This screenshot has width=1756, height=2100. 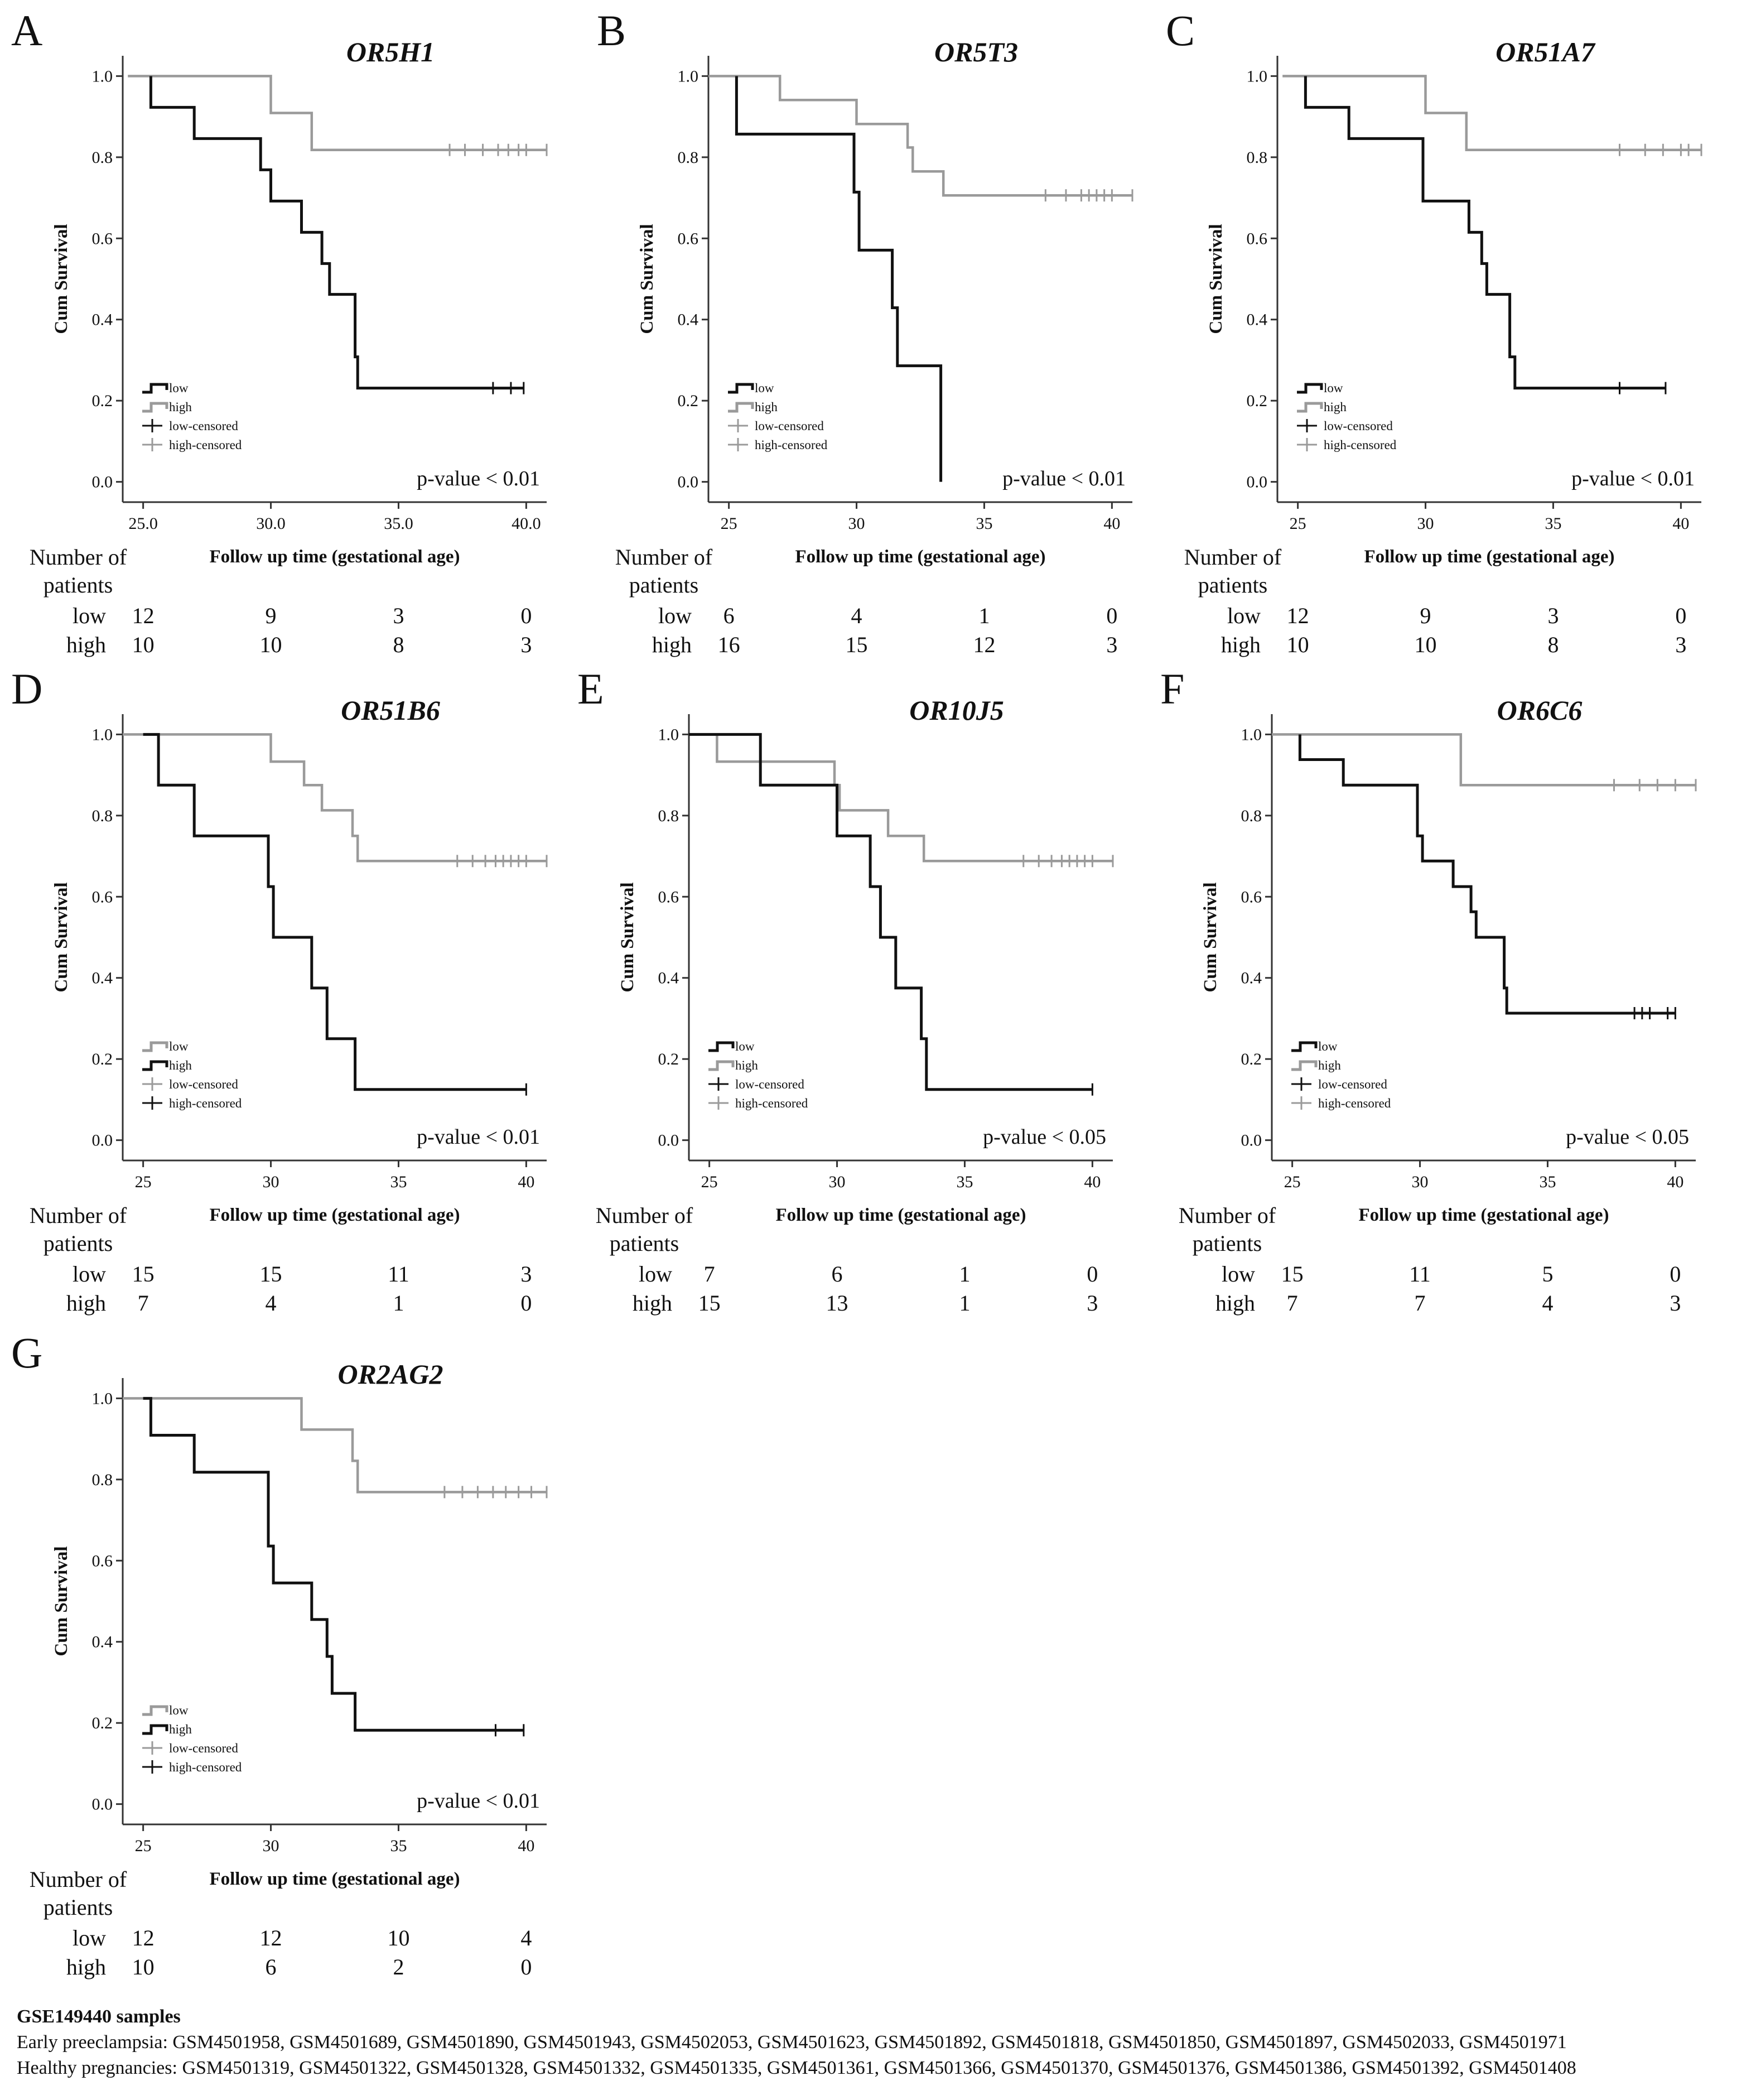 What do you see at coordinates (668, 816) in the screenshot?
I see `y-tick-label: 0.8` at bounding box center [668, 816].